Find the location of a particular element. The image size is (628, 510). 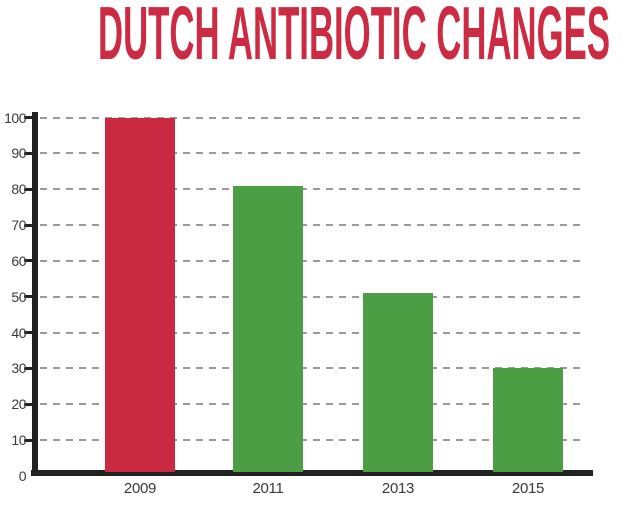

bar-2011 is located at coordinates (268, 328).